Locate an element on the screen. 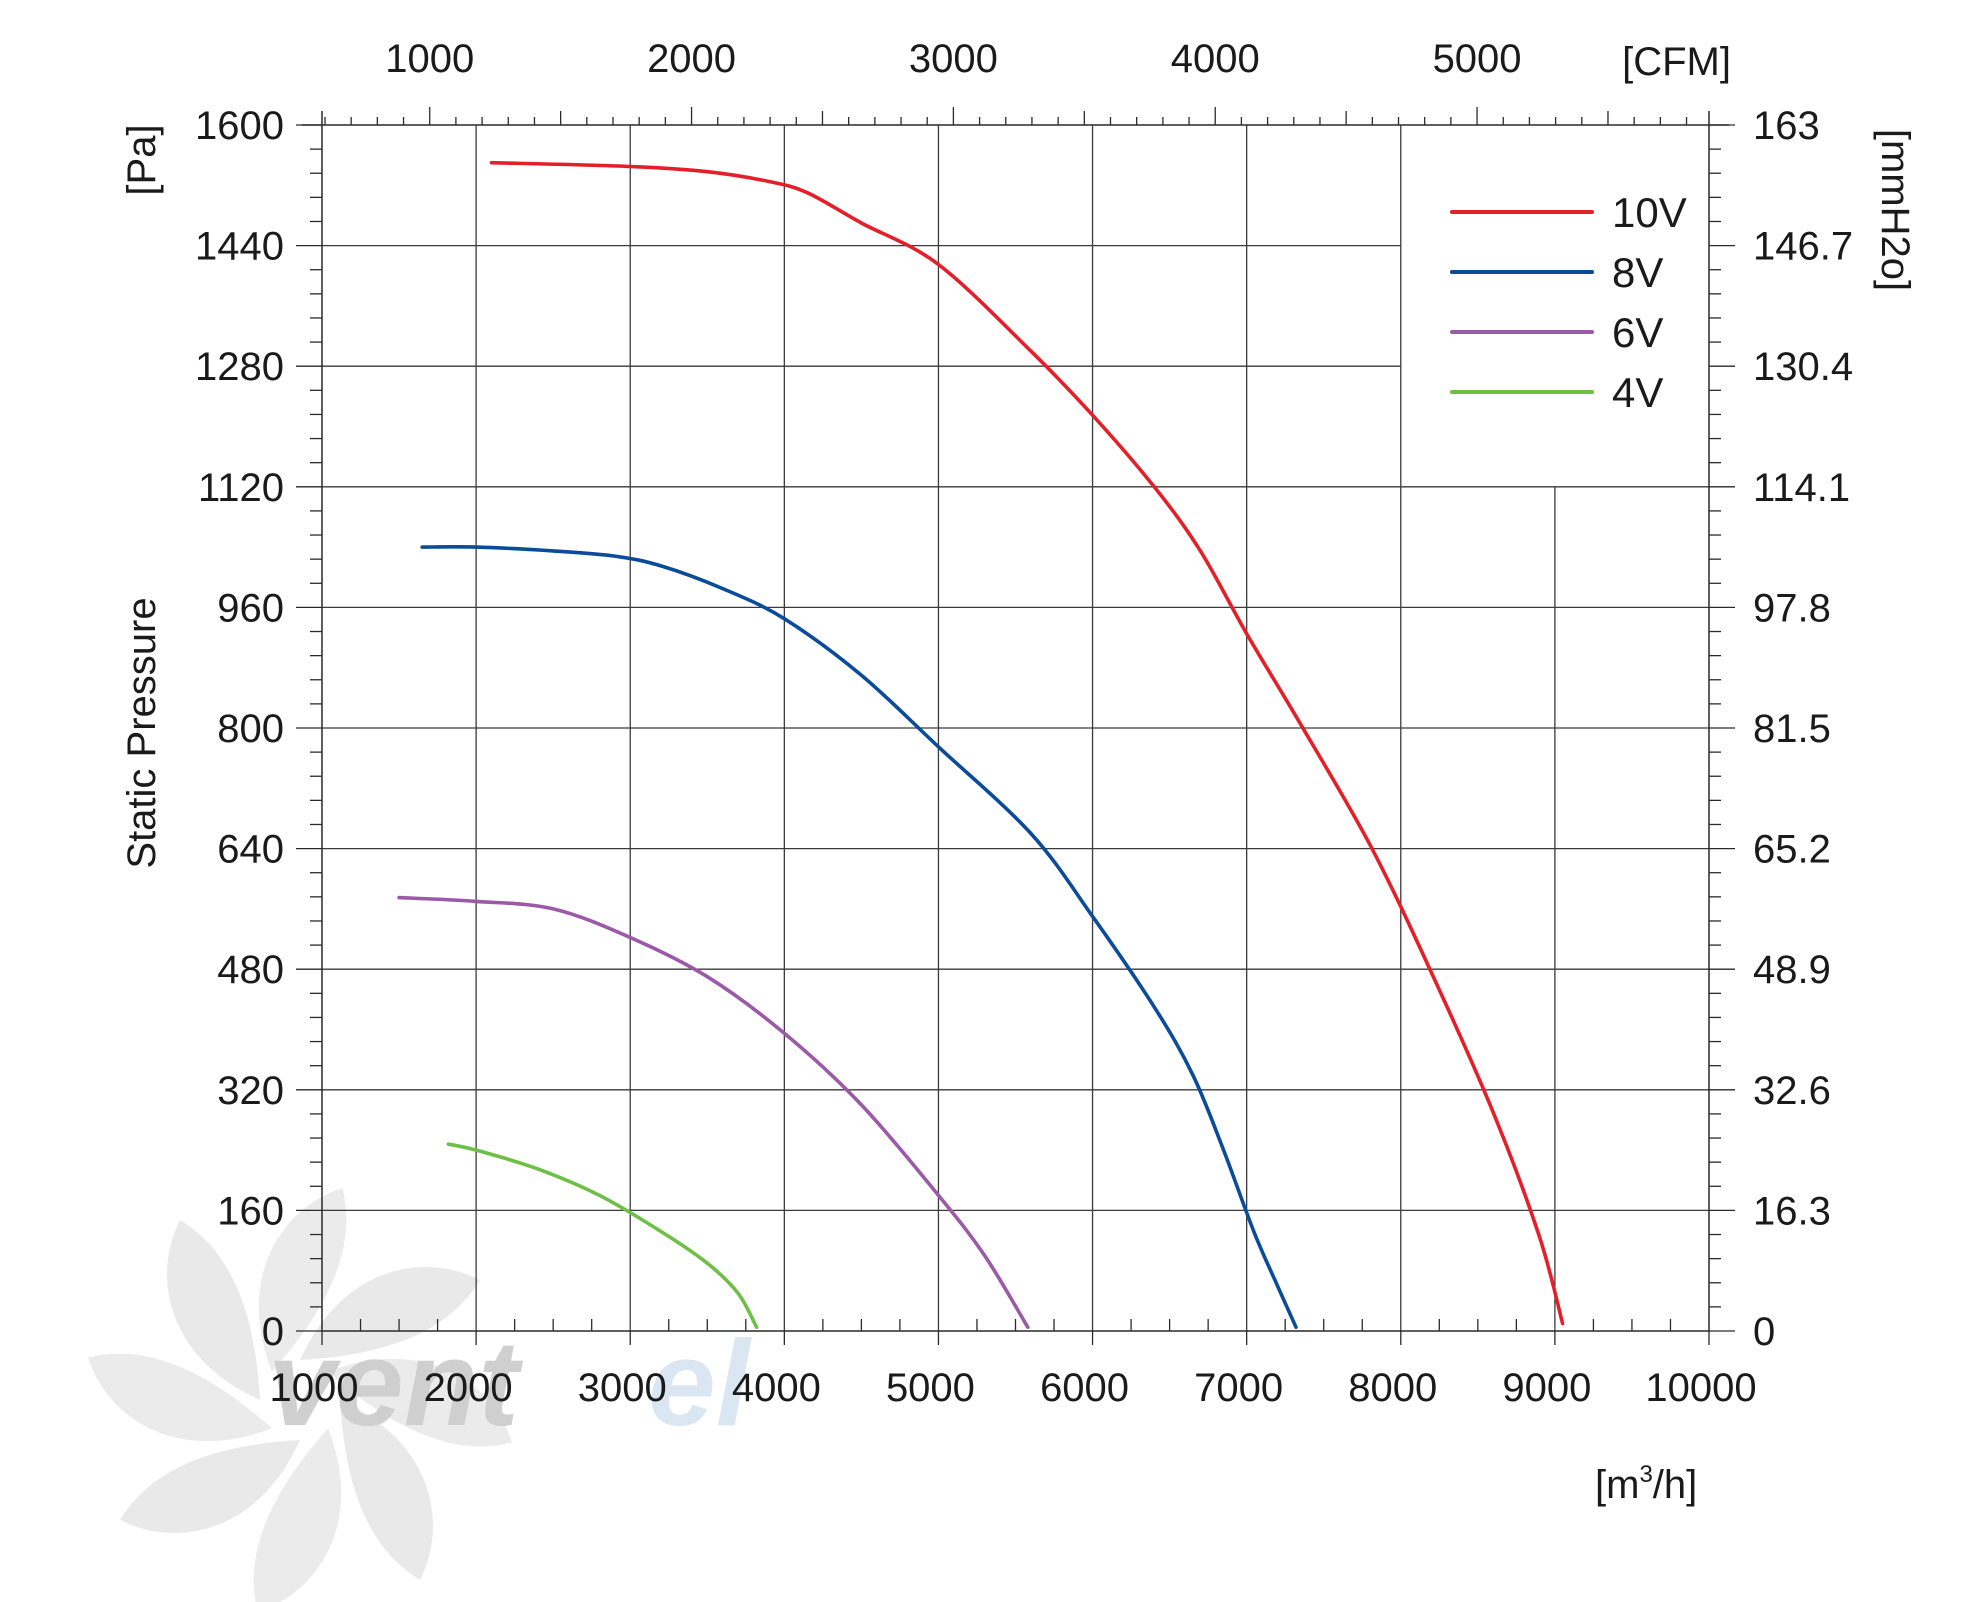 The width and height of the screenshot is (1979, 1602). y2-tick-label-mmh2o: 97.8 is located at coordinates (1792, 608).